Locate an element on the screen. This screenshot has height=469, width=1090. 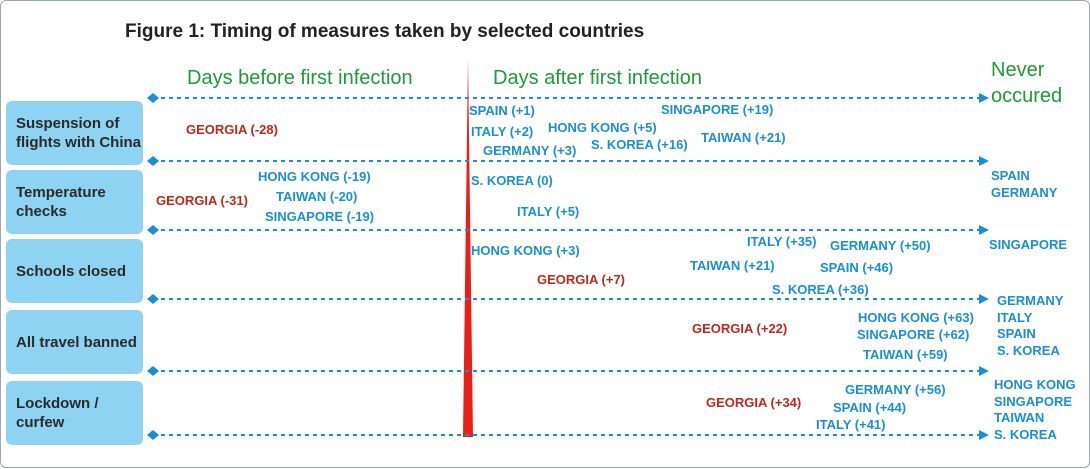
data-label: ITALY (+2) is located at coordinates (502, 131).